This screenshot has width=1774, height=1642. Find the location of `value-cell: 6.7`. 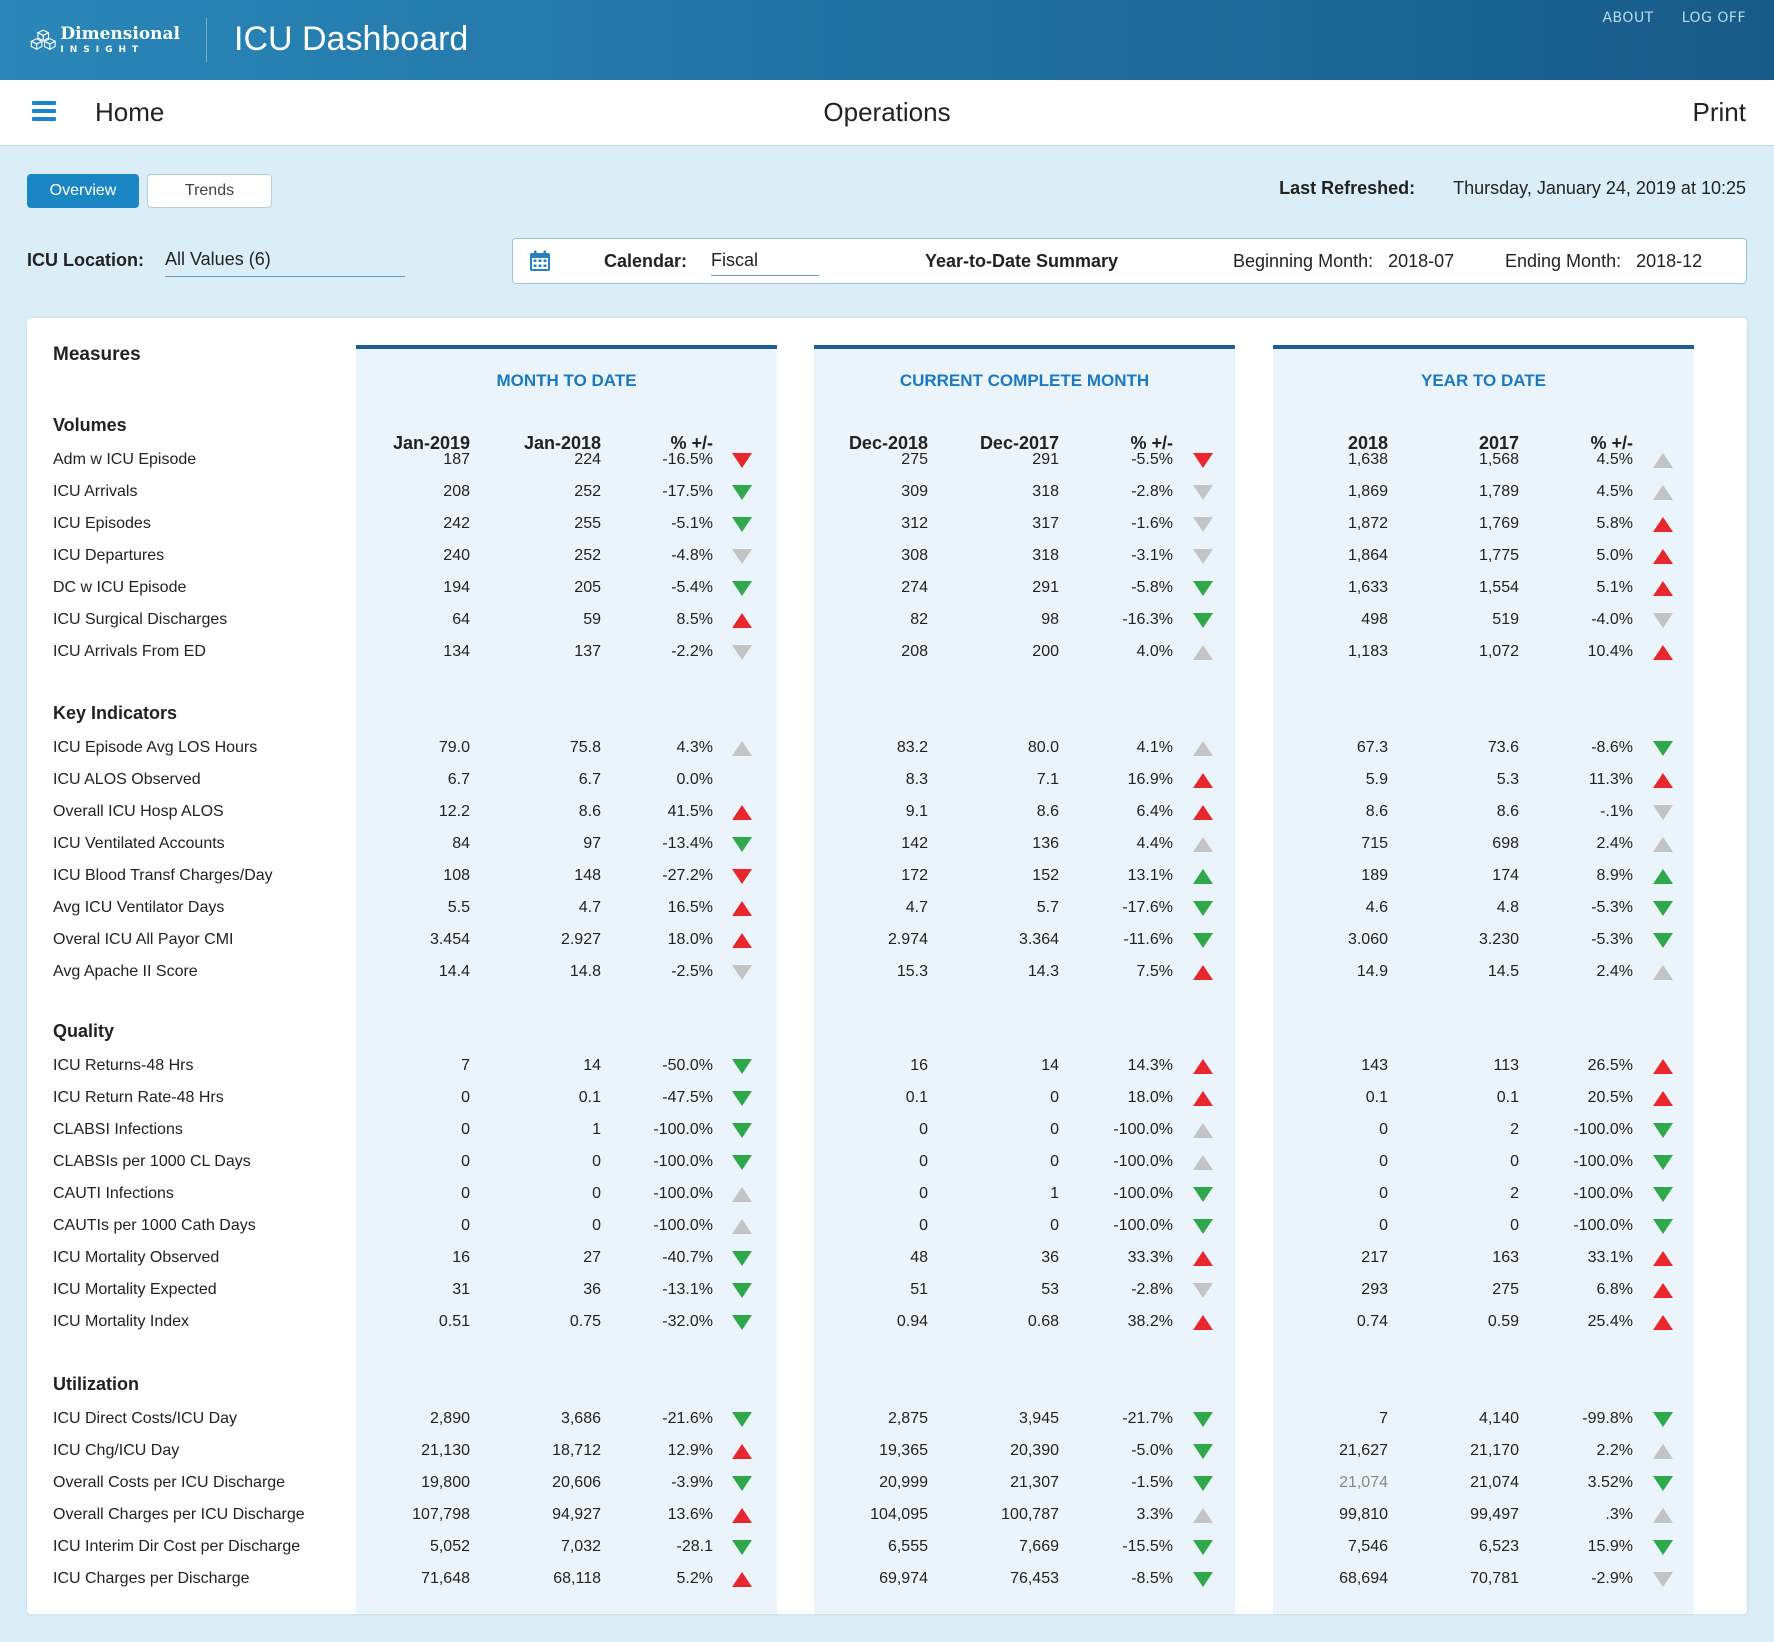

value-cell: 6.7 is located at coordinates (458, 779).